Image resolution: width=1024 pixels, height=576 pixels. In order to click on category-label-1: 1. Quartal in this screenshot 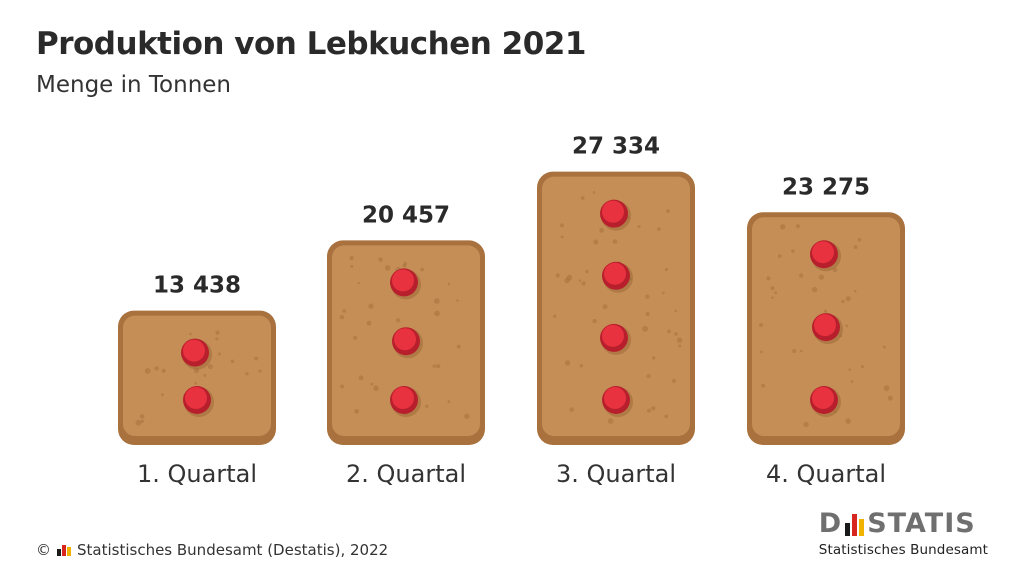, I will do `click(197, 474)`.